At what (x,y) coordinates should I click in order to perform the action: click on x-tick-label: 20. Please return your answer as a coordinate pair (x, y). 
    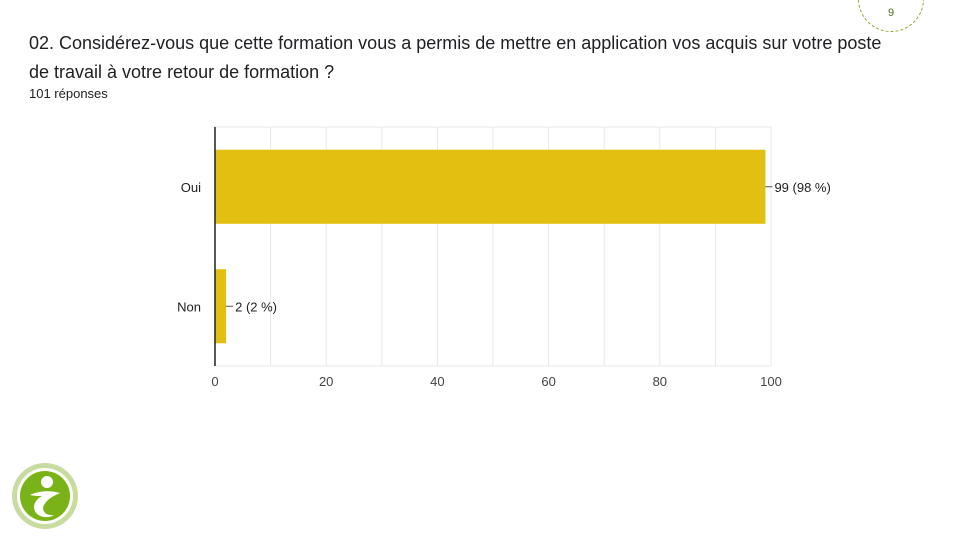
    Looking at the image, I should click on (326, 381).